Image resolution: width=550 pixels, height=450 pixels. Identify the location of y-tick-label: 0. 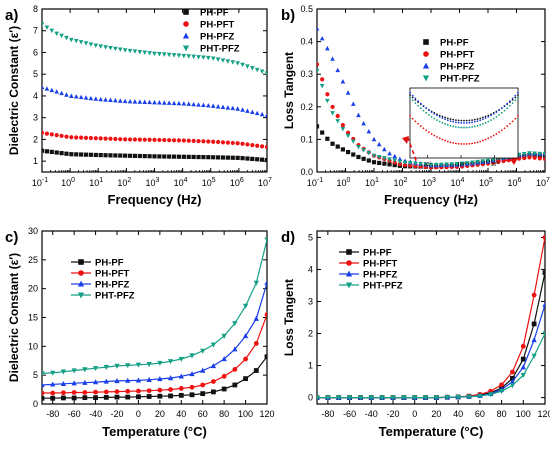
(310, 398).